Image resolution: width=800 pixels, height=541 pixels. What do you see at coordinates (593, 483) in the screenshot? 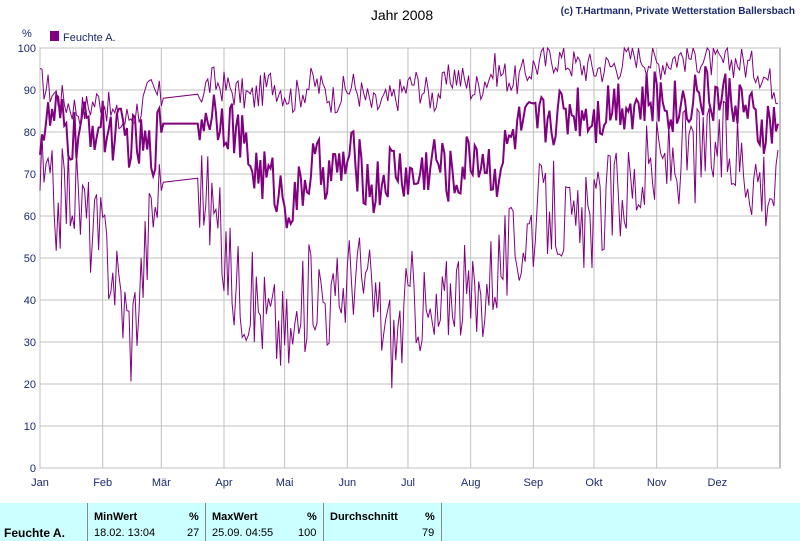
I see `x-tick-label: Okt` at bounding box center [593, 483].